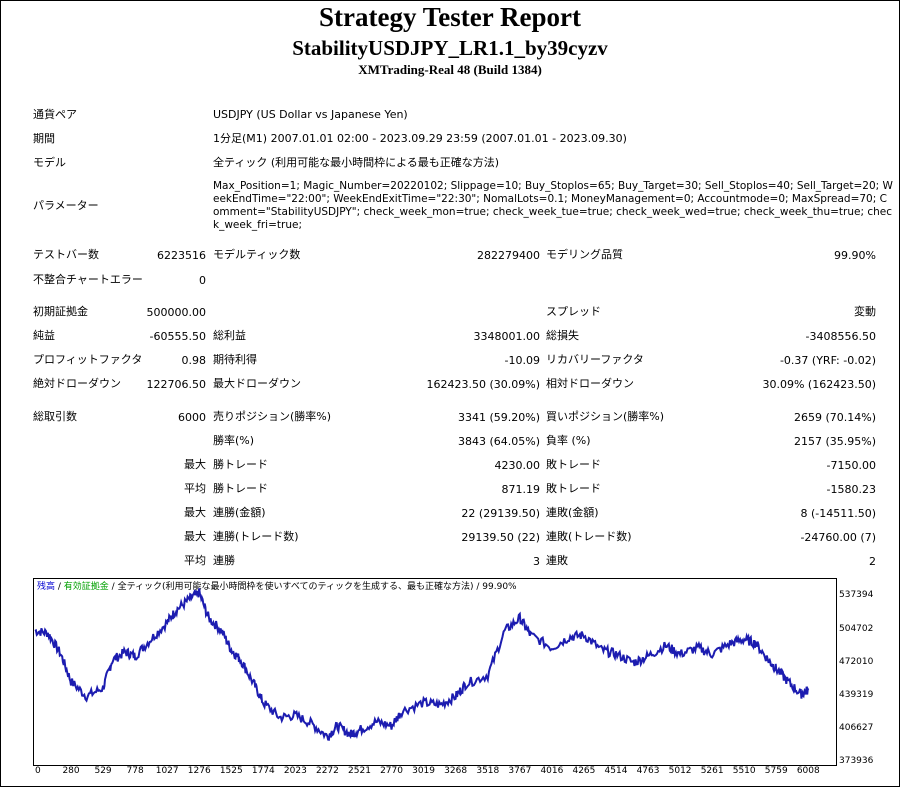 The height and width of the screenshot is (787, 900). Describe the element at coordinates (536, 561) in the screenshot. I see `avg-consec-win-value: 3` at that location.